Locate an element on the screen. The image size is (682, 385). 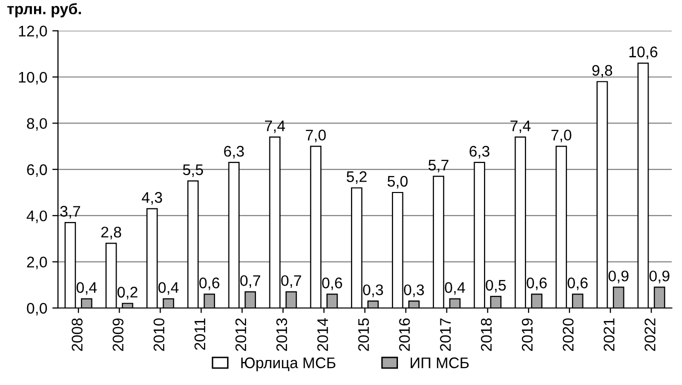
data-label: 10,6 is located at coordinates (643, 53).